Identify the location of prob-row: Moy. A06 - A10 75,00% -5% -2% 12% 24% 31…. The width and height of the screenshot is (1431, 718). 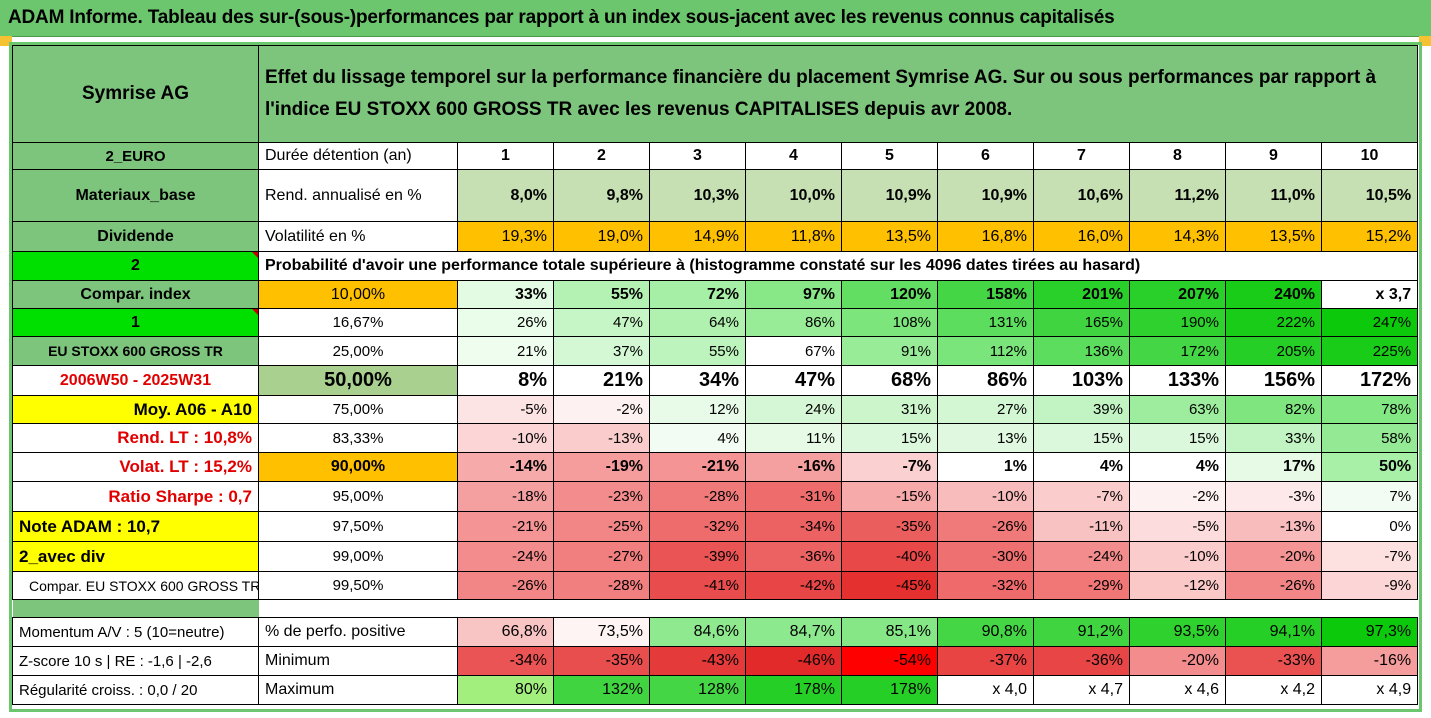
(715, 409).